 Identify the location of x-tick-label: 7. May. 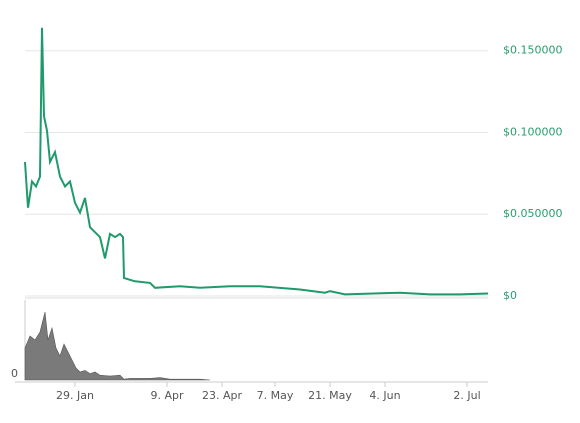
(275, 395).